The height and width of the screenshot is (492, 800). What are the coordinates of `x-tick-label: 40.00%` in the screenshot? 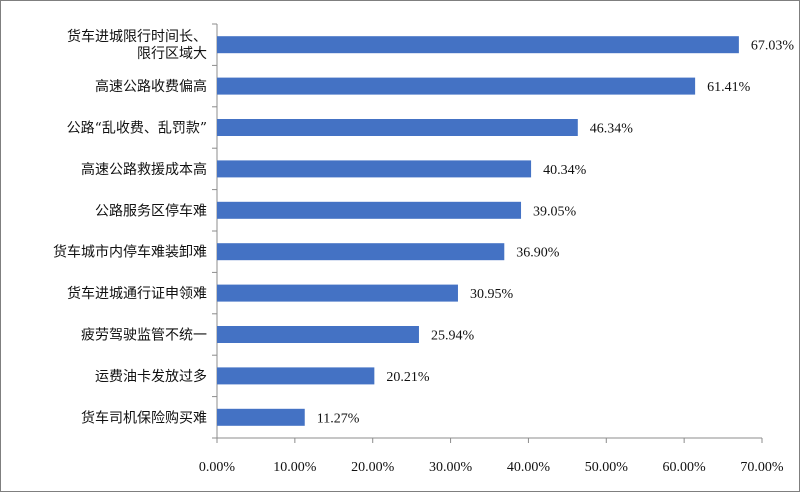 It's located at (529, 467).